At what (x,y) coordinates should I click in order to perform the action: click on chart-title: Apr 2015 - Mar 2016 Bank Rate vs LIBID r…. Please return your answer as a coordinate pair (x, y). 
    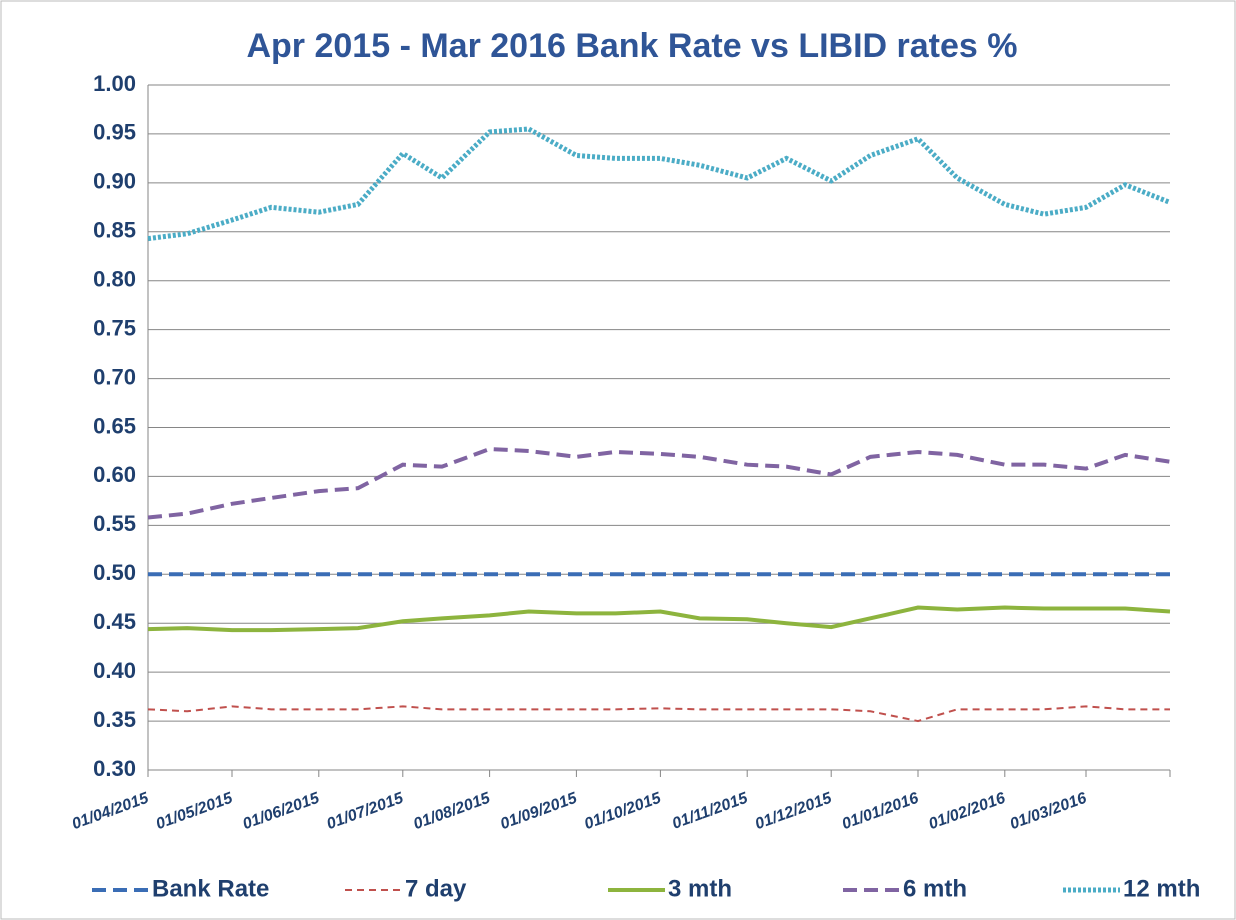
    Looking at the image, I should click on (631, 46).